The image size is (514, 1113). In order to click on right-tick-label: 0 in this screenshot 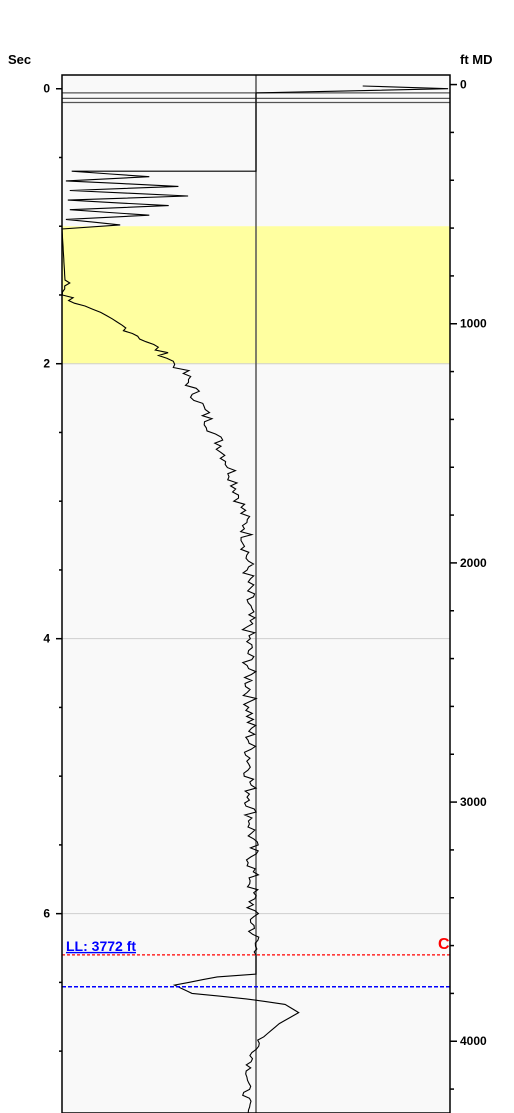, I will do `click(463, 85)`.